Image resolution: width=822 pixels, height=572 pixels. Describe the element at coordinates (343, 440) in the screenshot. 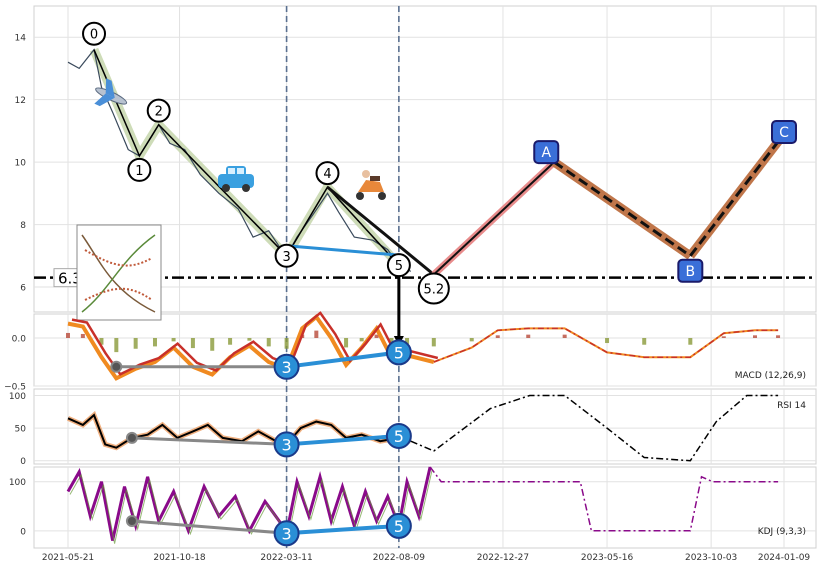

I see `rsi-divergence-blue-line` at that location.